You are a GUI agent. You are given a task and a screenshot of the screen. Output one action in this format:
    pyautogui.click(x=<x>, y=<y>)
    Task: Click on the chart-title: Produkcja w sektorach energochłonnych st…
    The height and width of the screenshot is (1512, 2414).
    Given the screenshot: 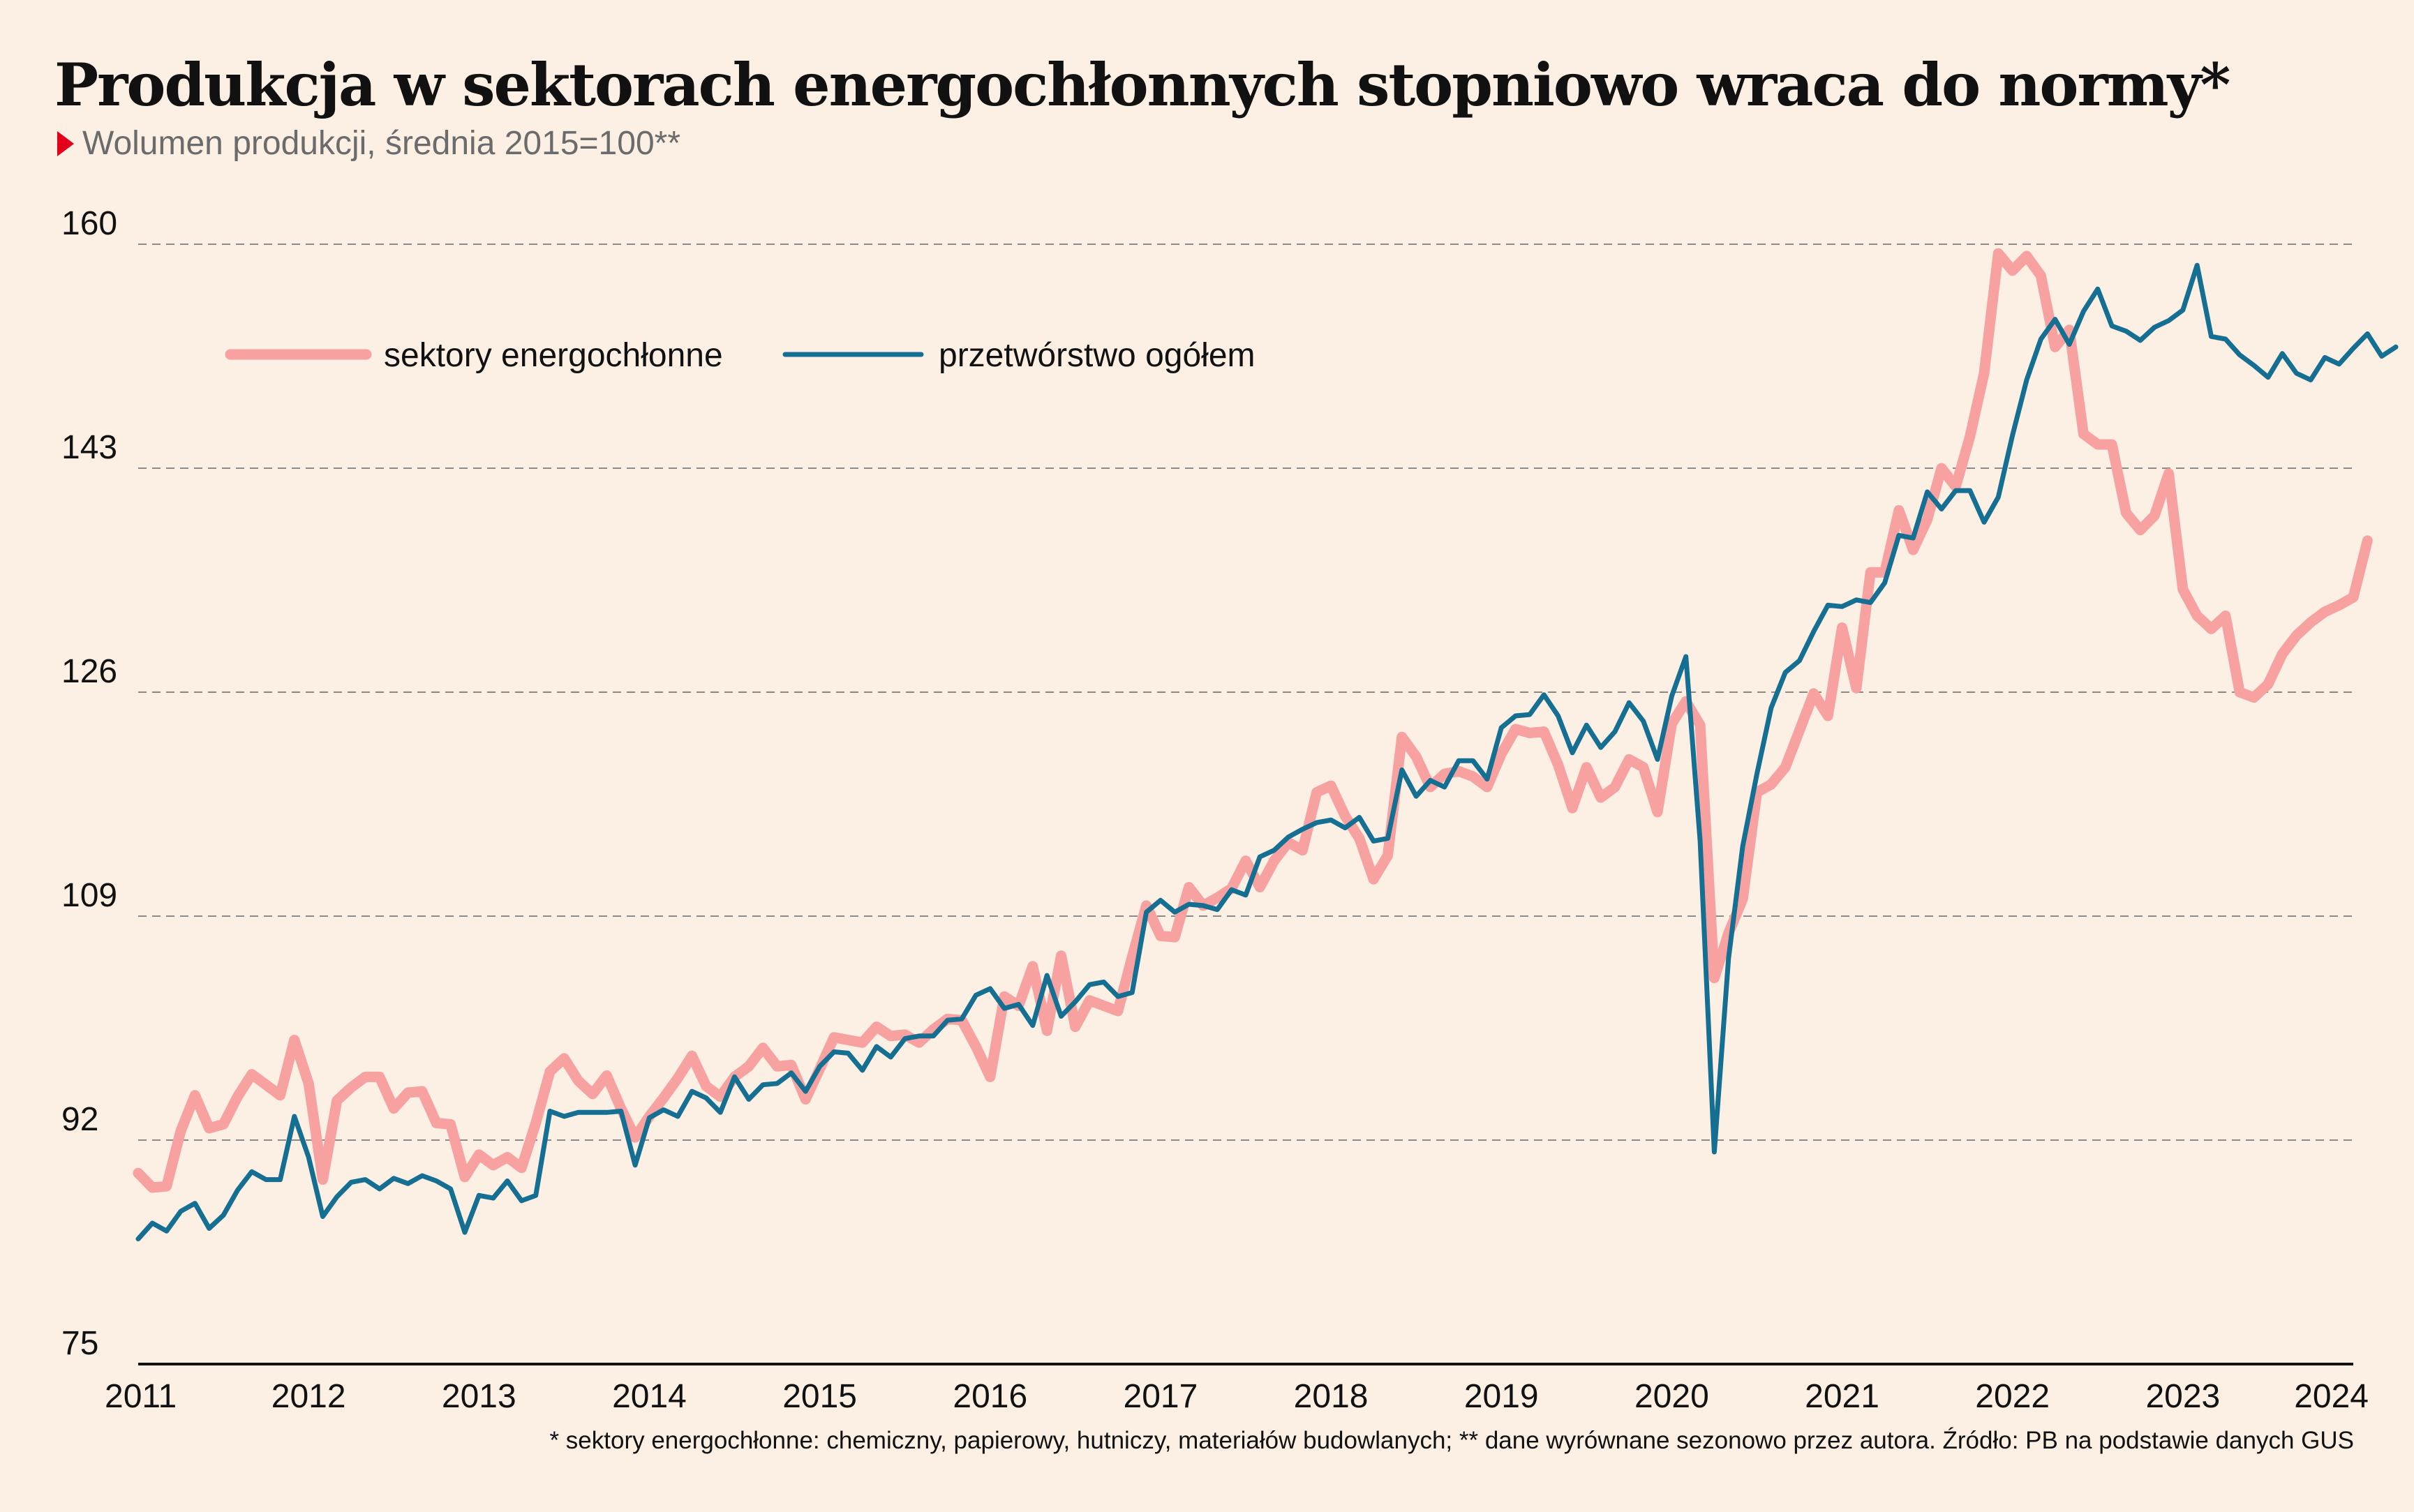 What is the action you would take?
    pyautogui.click(x=1142, y=84)
    